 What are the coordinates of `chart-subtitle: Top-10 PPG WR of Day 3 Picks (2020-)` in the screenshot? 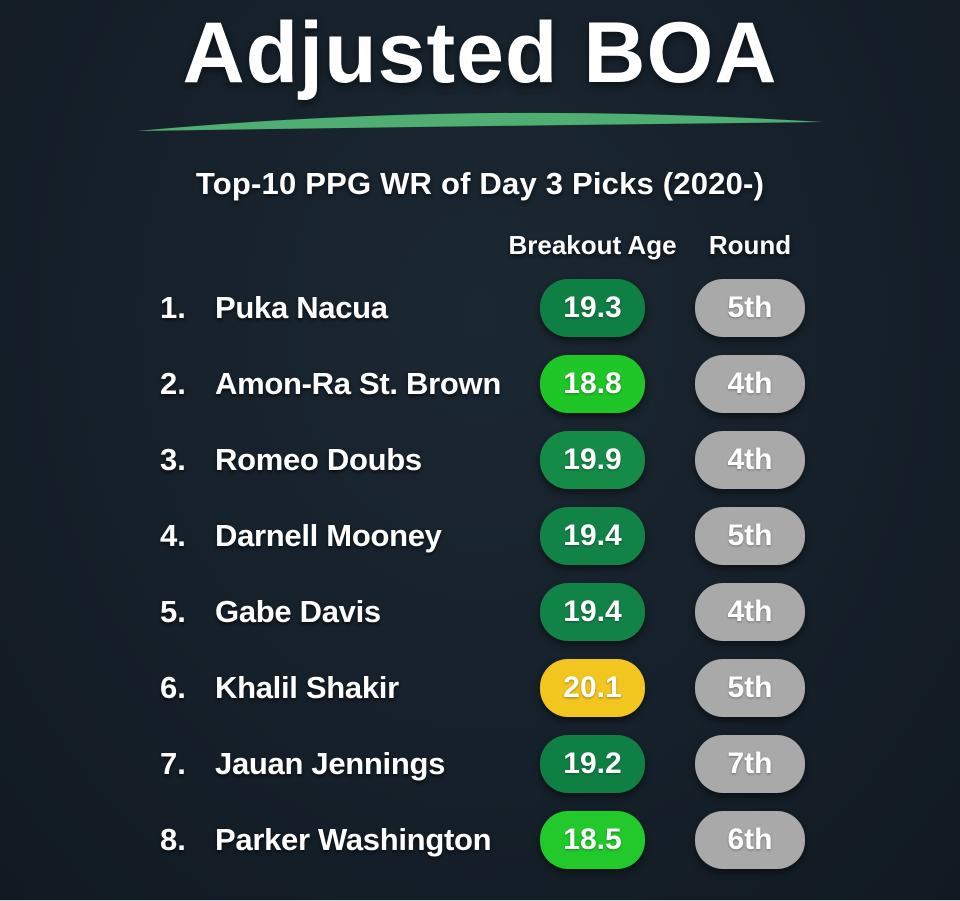 It's located at (480, 184).